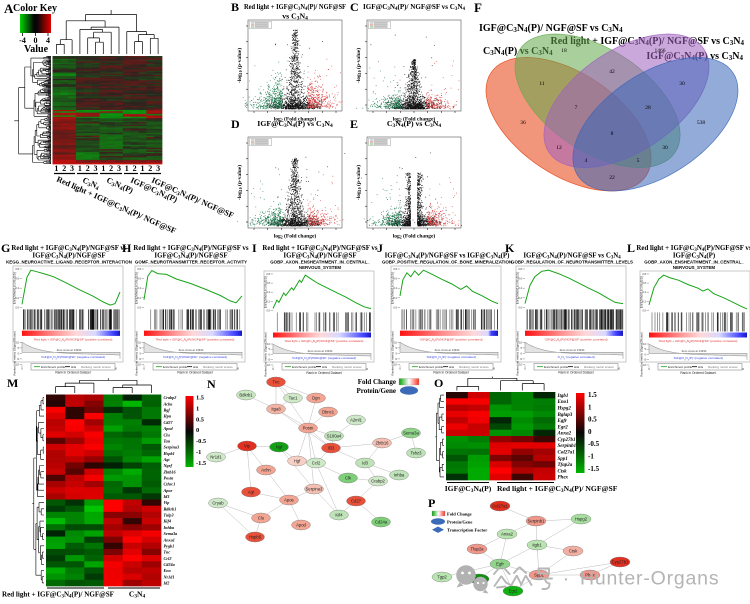 Image resolution: width=750 pixels, height=604 pixels. Describe the element at coordinates (701, 123) in the screenshot. I see `svg-text: 538` at that location.